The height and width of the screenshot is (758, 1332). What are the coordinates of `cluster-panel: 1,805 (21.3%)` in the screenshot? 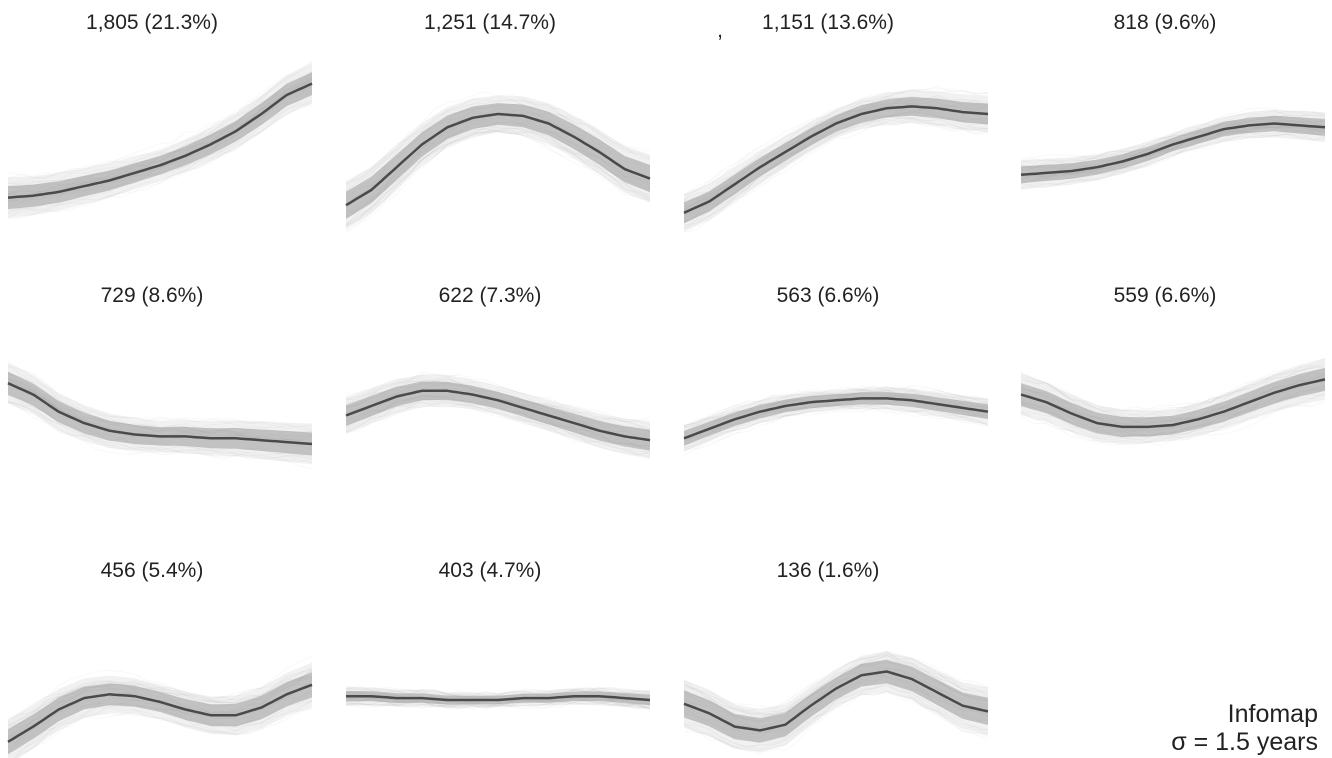 It's located at (160, 115).